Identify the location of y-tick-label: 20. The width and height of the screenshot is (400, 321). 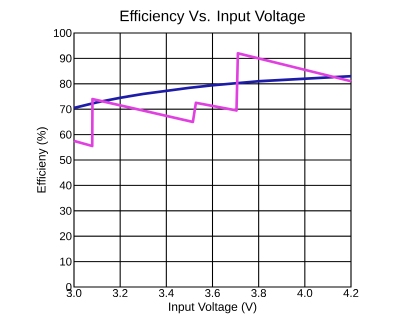
(66, 236).